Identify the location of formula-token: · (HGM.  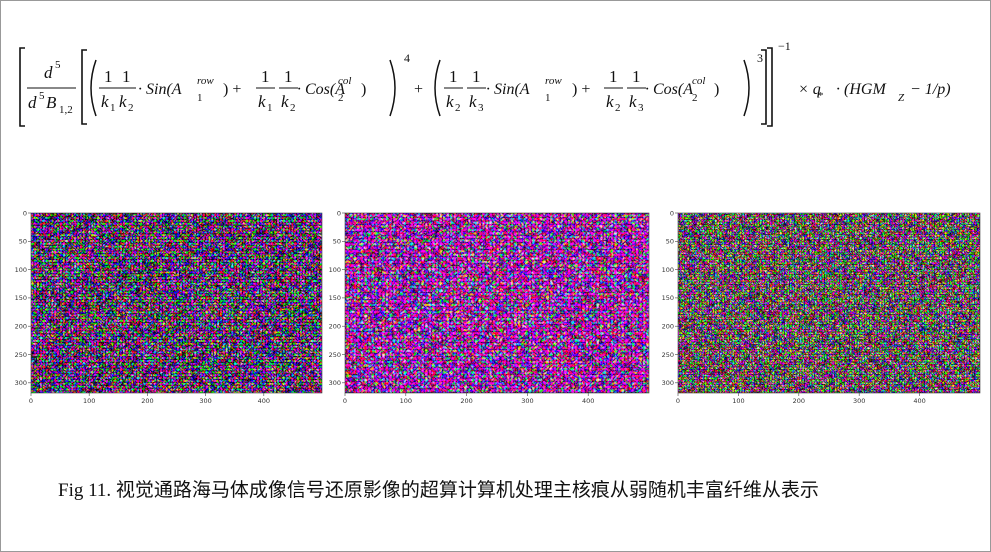
(861, 89).